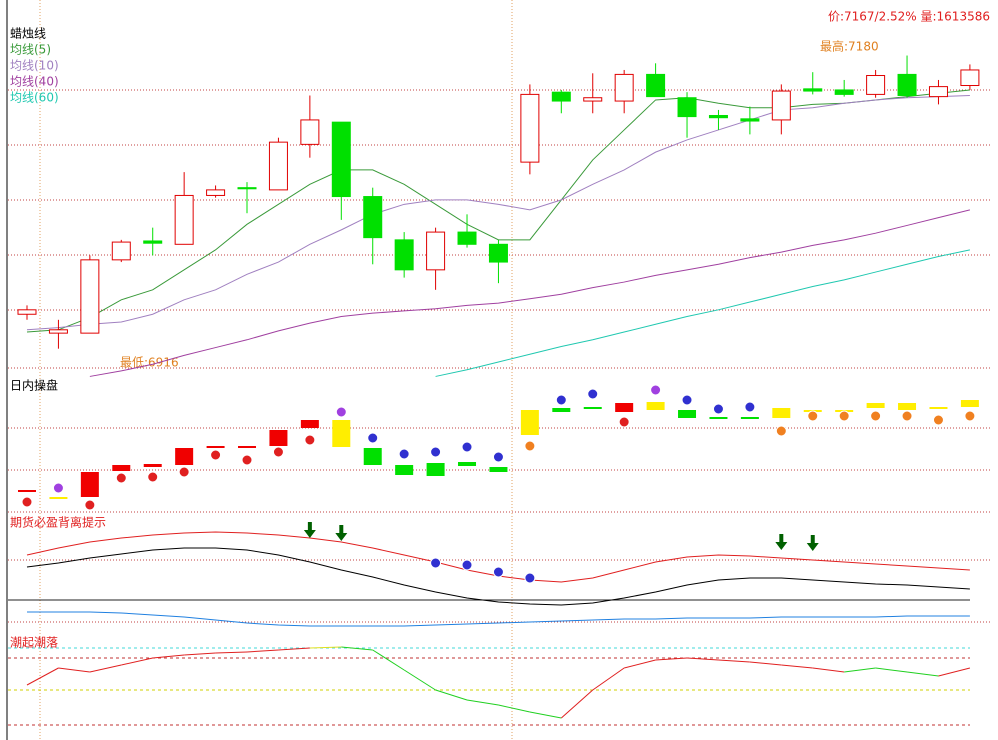 The image size is (998, 740). What do you see at coordinates (149, 363) in the screenshot?
I see `low-label: 最低:6916` at bounding box center [149, 363].